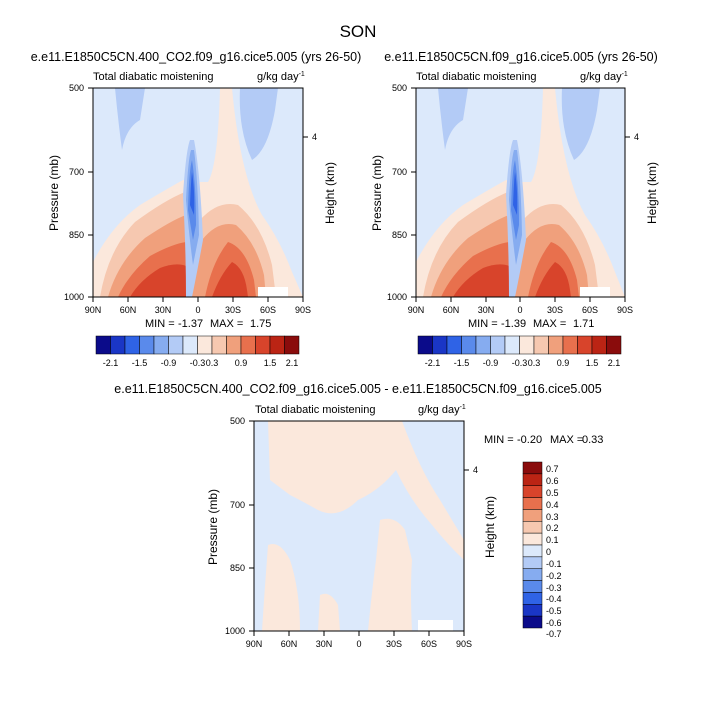 The width and height of the screenshot is (717, 719). I want to click on min-label: MIN =, so click(160, 324).